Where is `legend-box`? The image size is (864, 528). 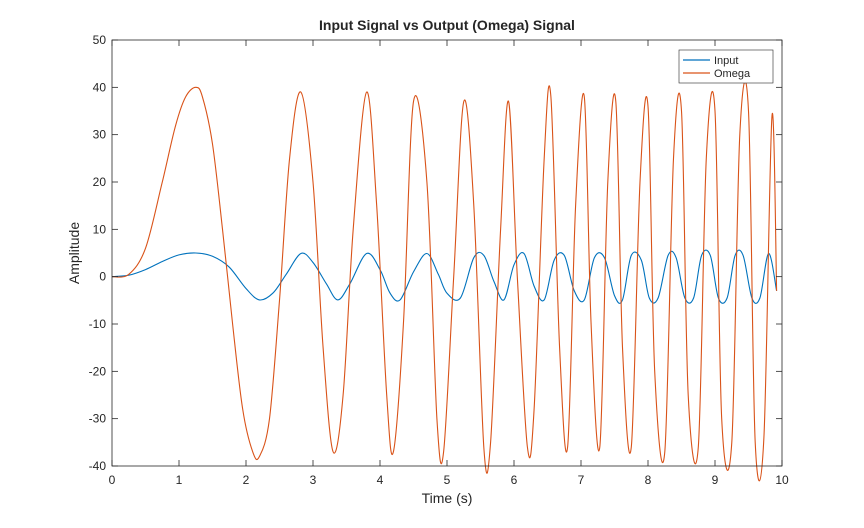 legend-box is located at coordinates (726, 66).